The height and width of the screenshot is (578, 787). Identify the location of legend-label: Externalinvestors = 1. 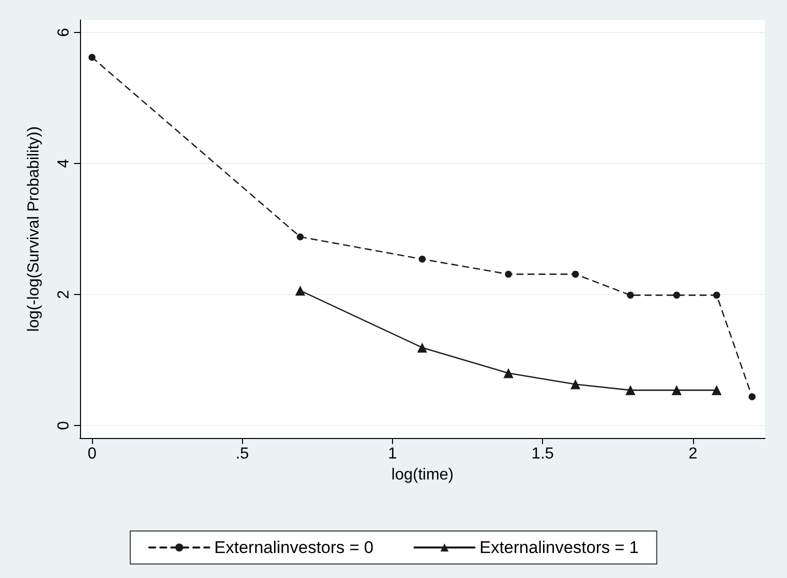
(559, 547).